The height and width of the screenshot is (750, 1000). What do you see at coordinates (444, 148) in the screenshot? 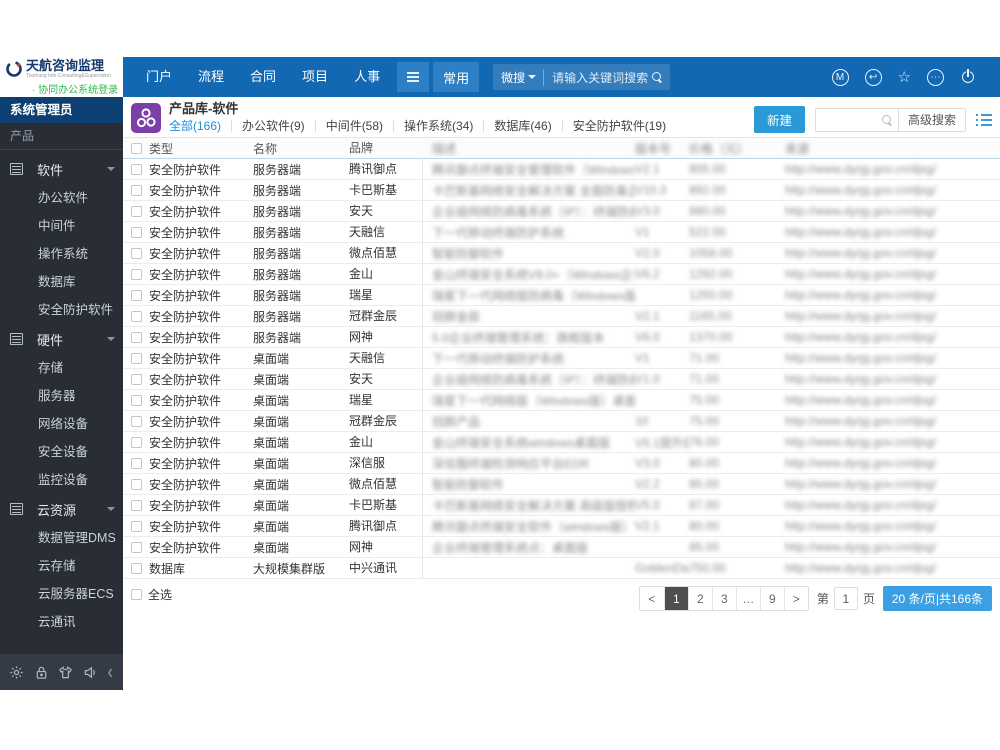
I see `col-header-desc: 描述` at bounding box center [444, 148].